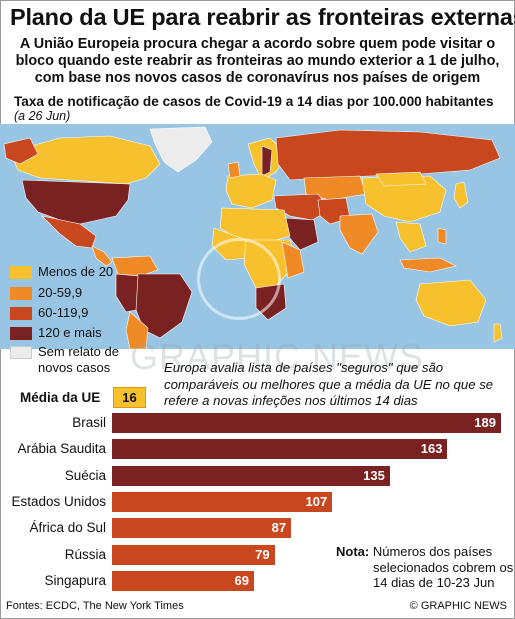  What do you see at coordinates (404, 199) in the screenshot?
I see `china` at bounding box center [404, 199].